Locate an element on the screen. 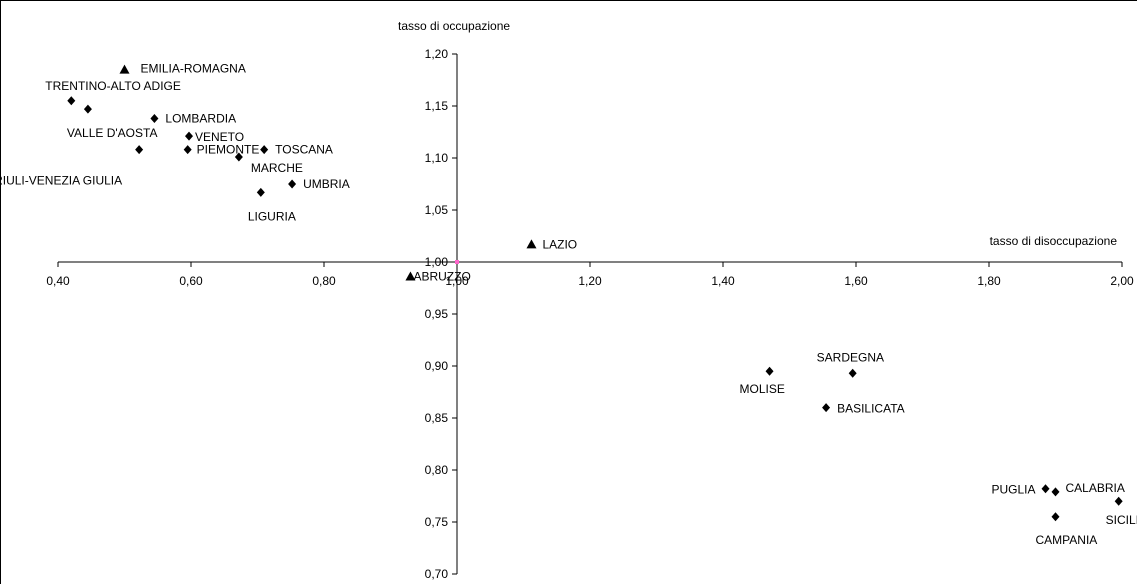 This screenshot has width=1137, height=584. label-umbria: UMBRIA is located at coordinates (326, 184).